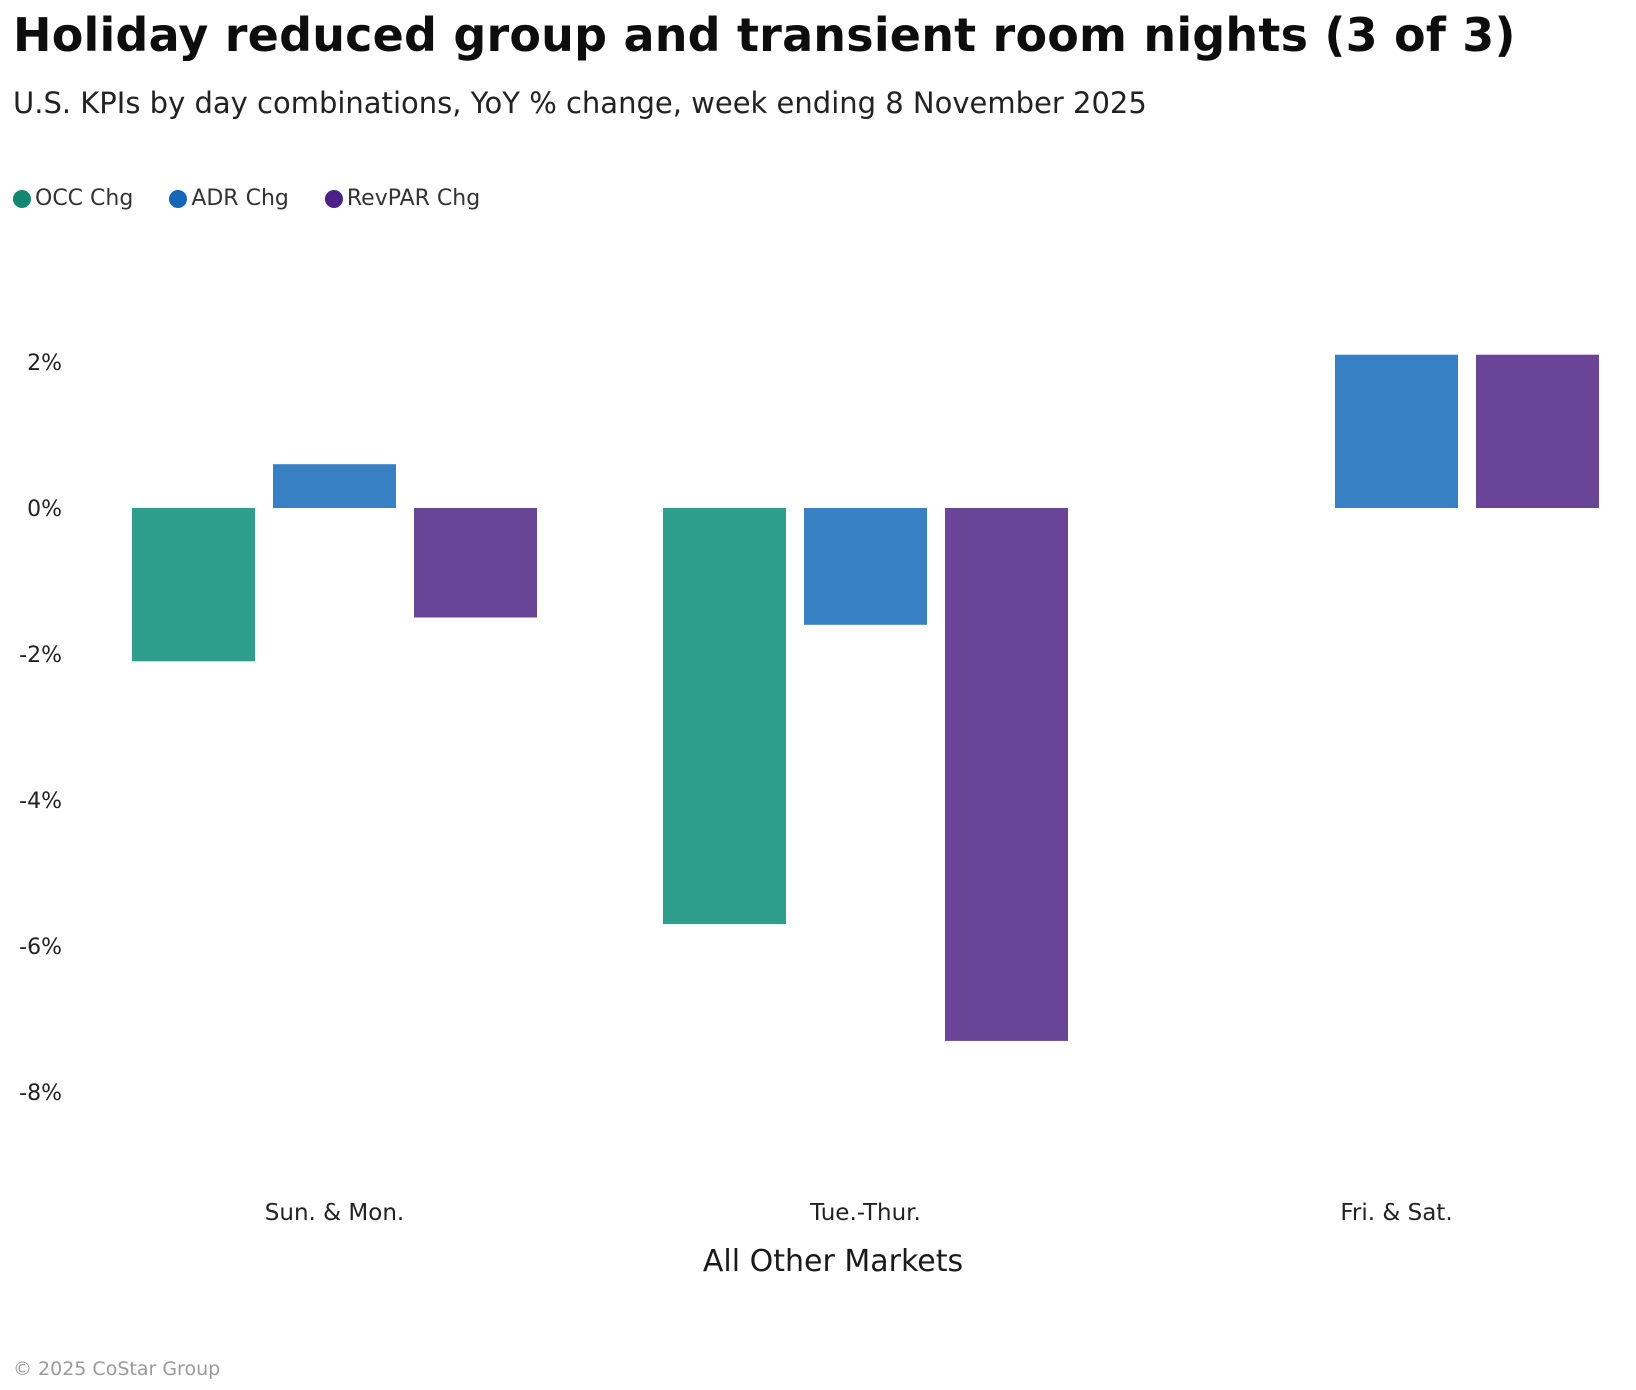 The height and width of the screenshot is (1390, 1636). What do you see at coordinates (22, 198) in the screenshot?
I see `legend-swatch-occ` at bounding box center [22, 198].